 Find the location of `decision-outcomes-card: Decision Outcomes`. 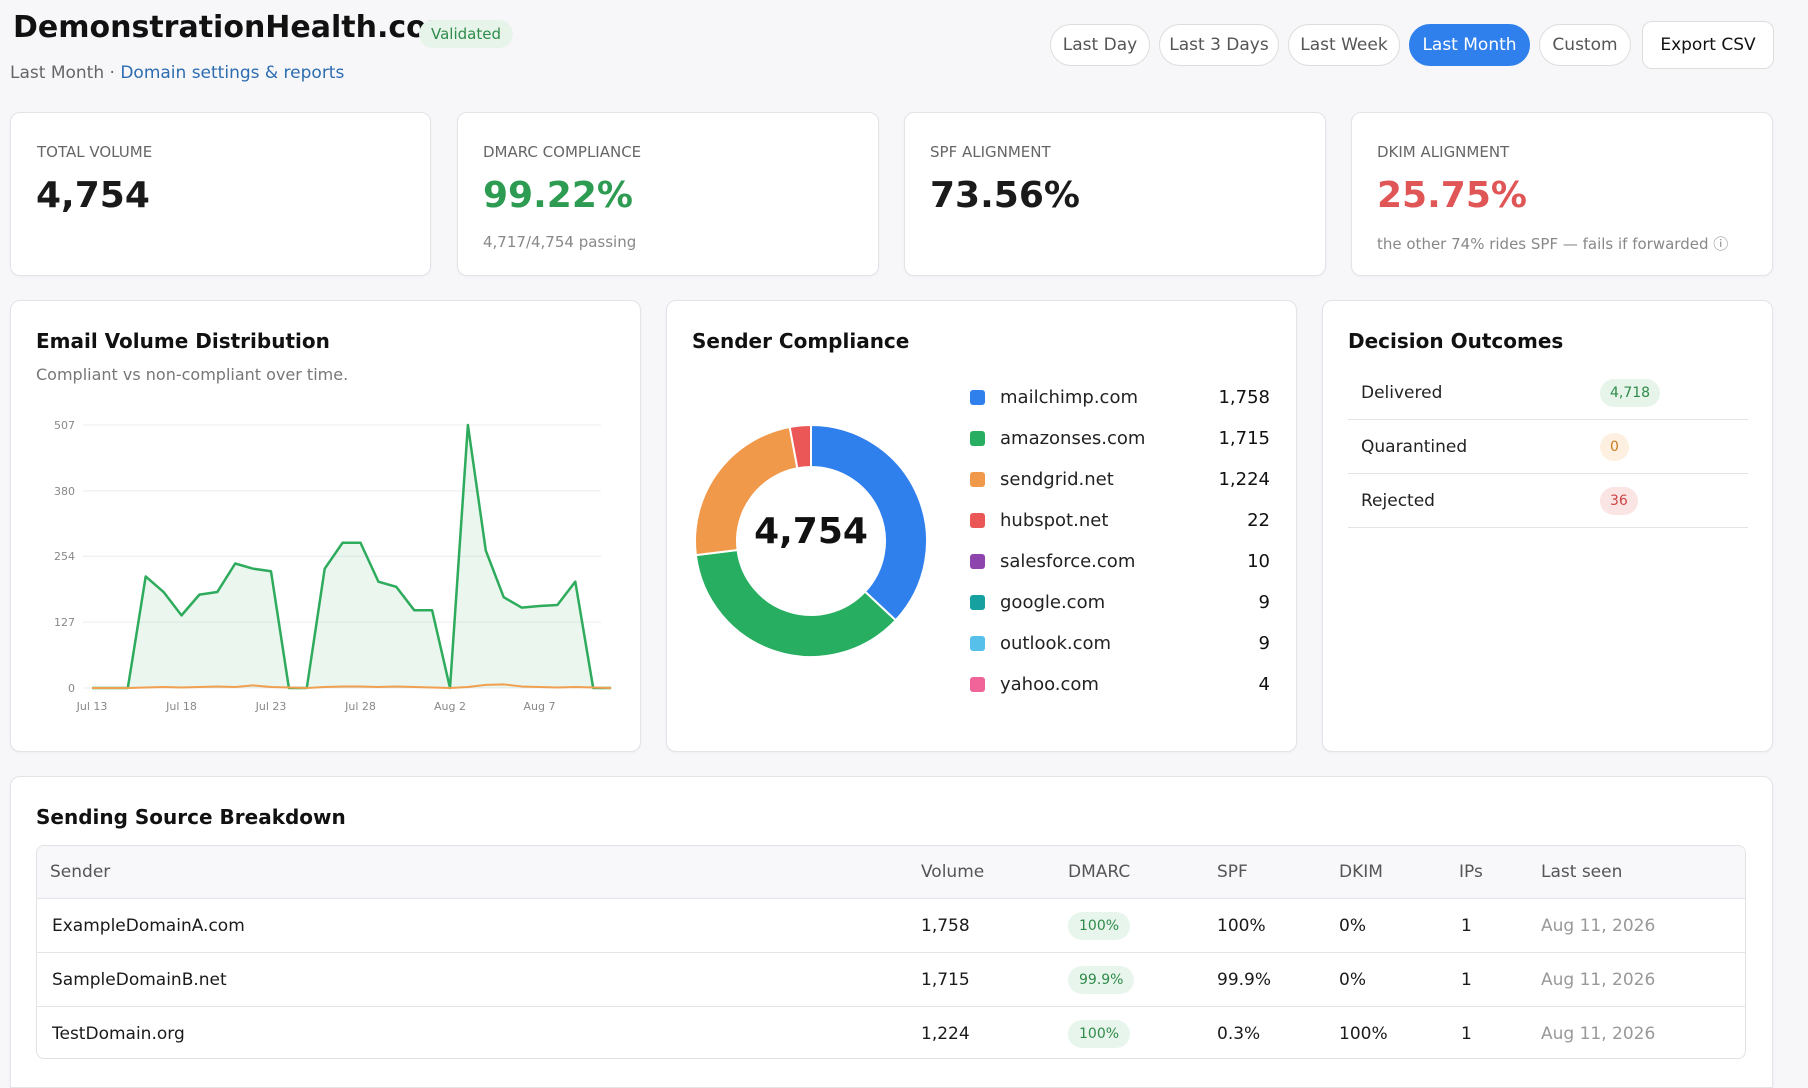

decision-outcomes-card: Decision Outcomes is located at coordinates (1547, 526).